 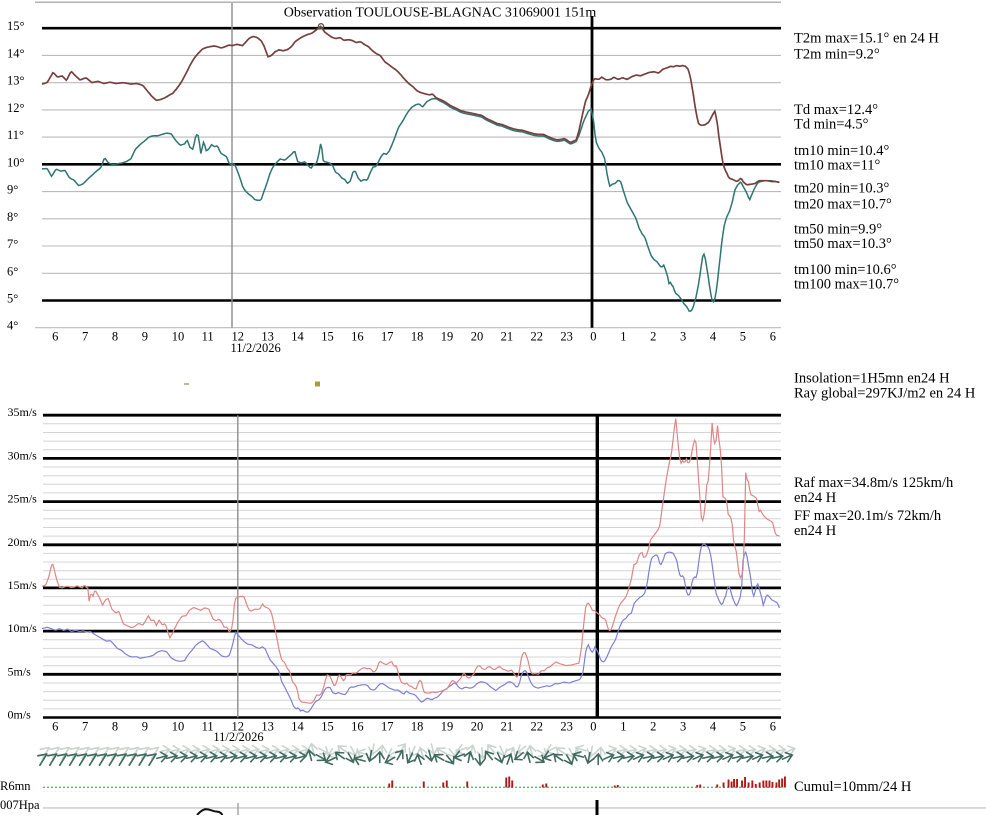 I want to click on svg-text: tm10 min=10.4°, so click(x=842, y=151).